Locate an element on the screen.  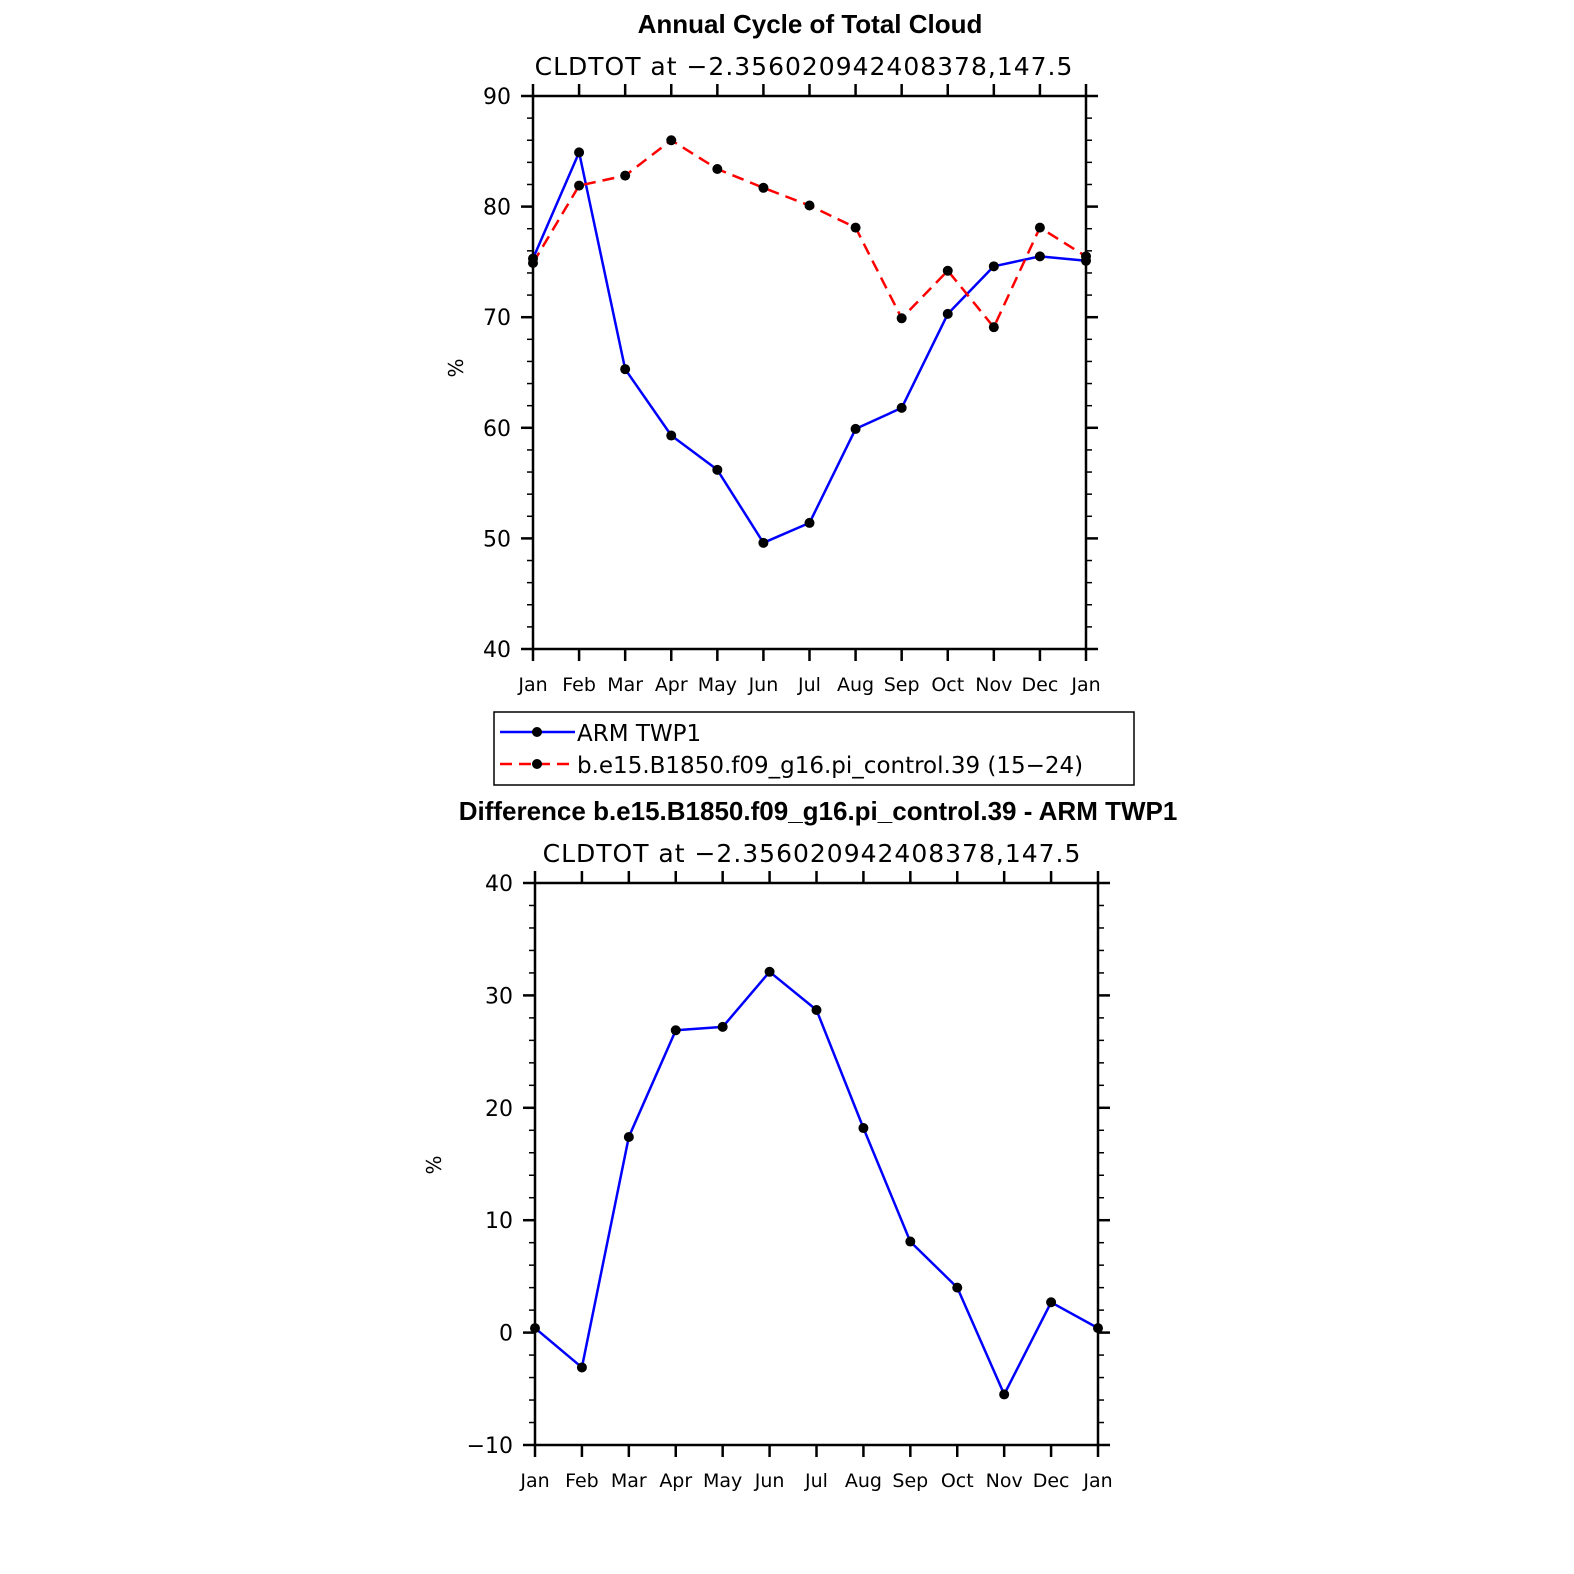
chart2-ytick-label: 10 is located at coordinates (499, 1221).